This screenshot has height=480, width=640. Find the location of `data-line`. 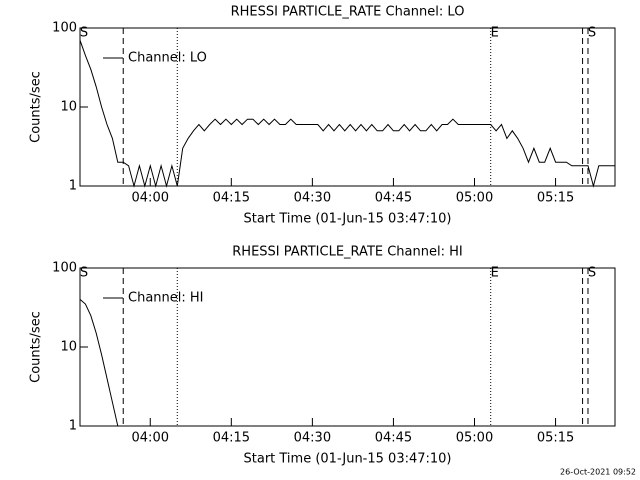

data-line is located at coordinates (99, 363).